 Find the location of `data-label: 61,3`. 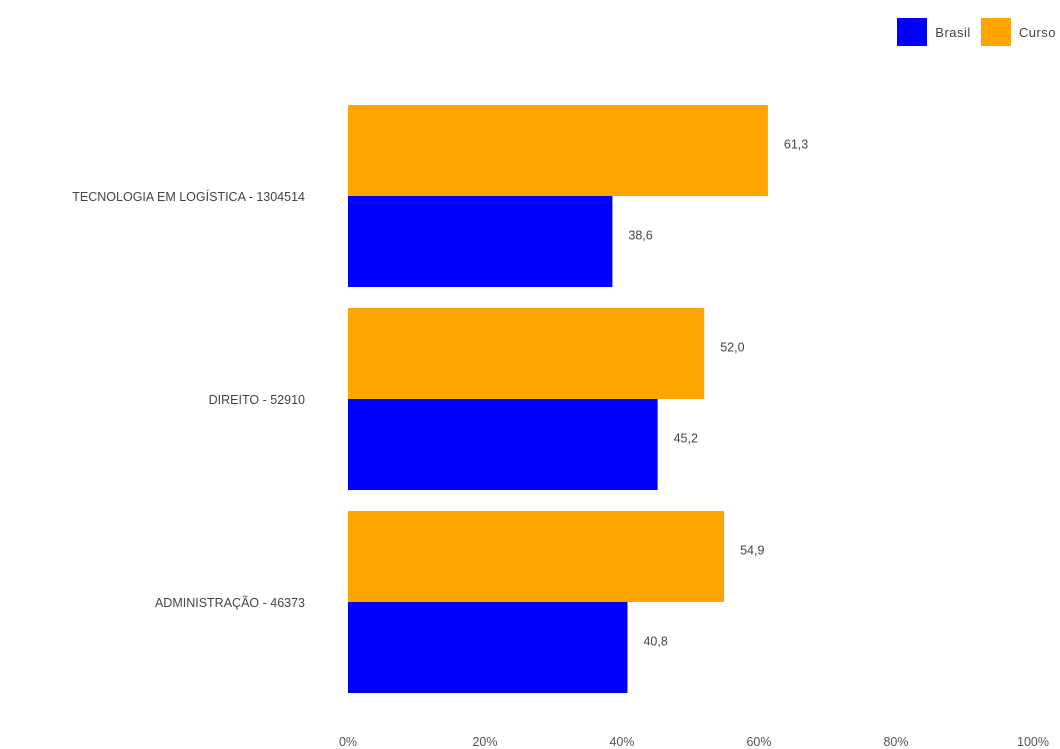

data-label: 61,3 is located at coordinates (796, 145).